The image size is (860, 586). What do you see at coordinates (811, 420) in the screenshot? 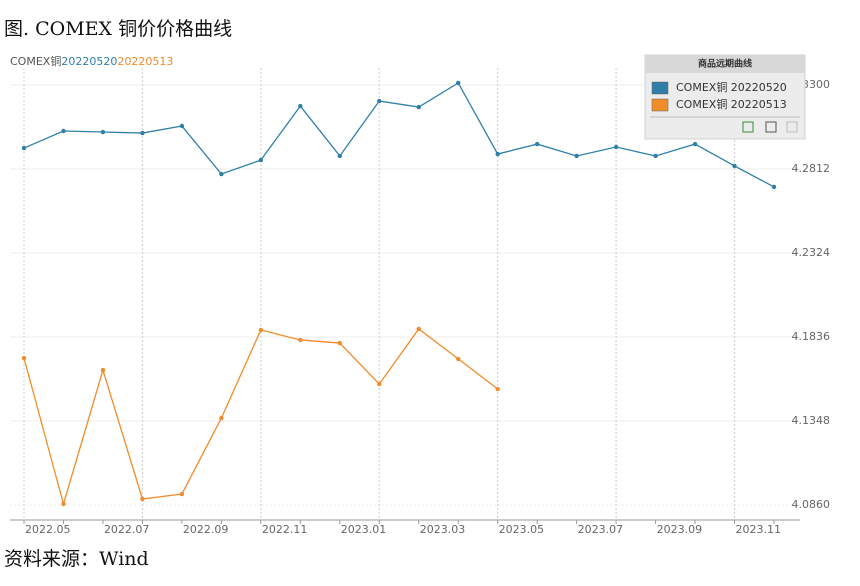
I see `y-tick-label: 4.1348` at bounding box center [811, 420].